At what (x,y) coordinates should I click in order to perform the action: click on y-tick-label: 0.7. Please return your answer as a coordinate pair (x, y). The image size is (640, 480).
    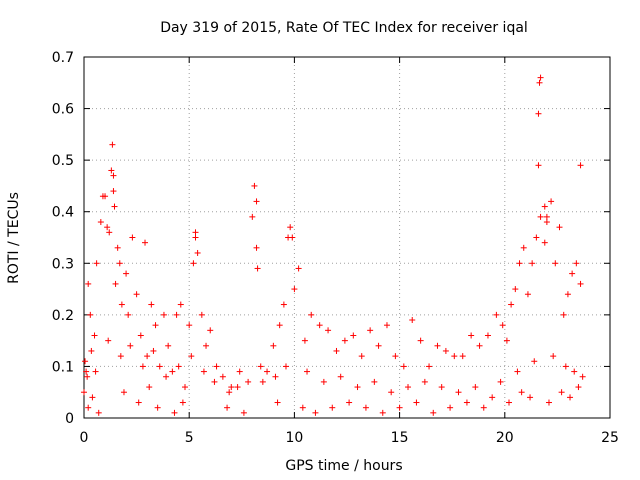
    Looking at the image, I should click on (63, 58).